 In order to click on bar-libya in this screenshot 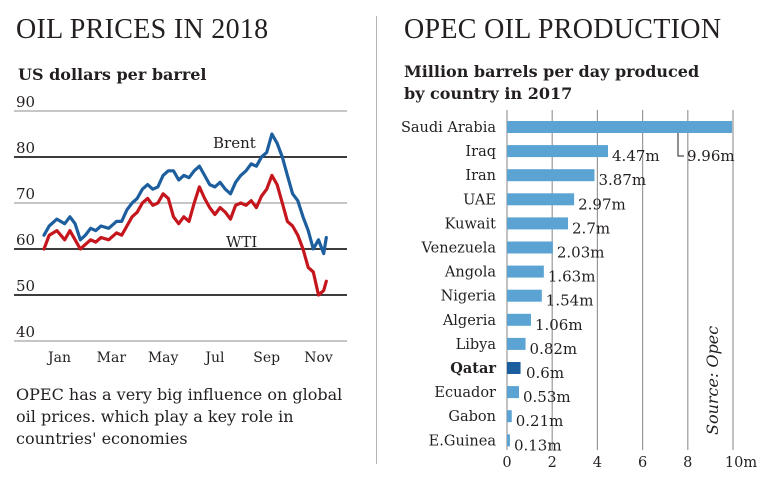, I will do `click(516, 343)`.